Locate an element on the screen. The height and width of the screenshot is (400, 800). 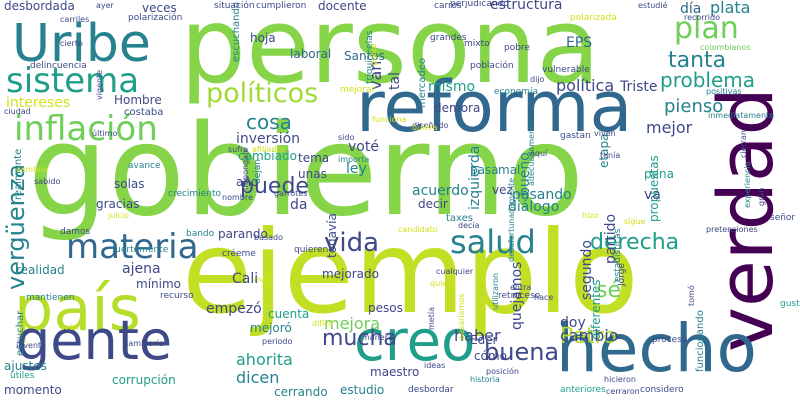
word: Santos is located at coordinates (364, 56).